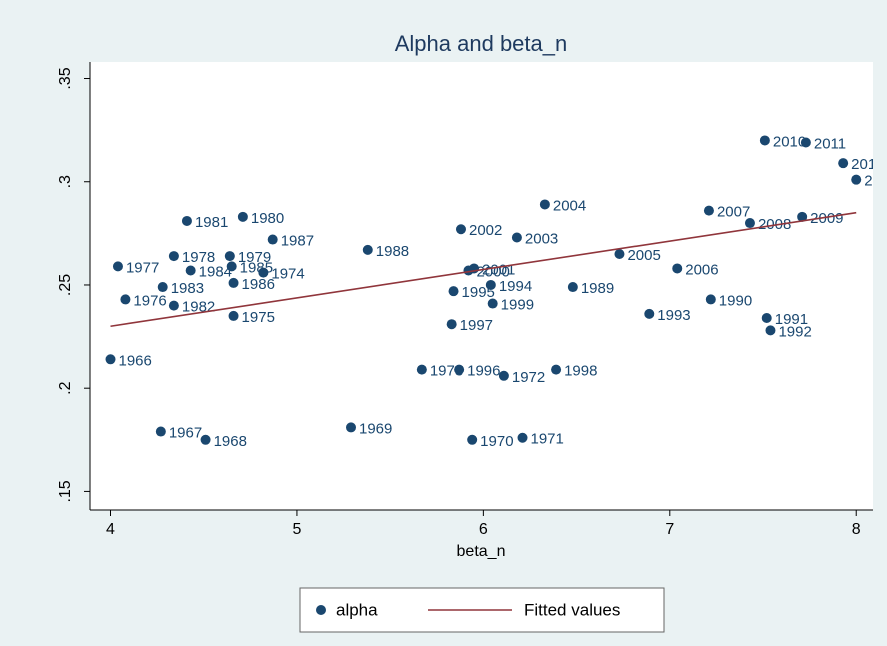  I want to click on point-label: 1980, so click(267, 218).